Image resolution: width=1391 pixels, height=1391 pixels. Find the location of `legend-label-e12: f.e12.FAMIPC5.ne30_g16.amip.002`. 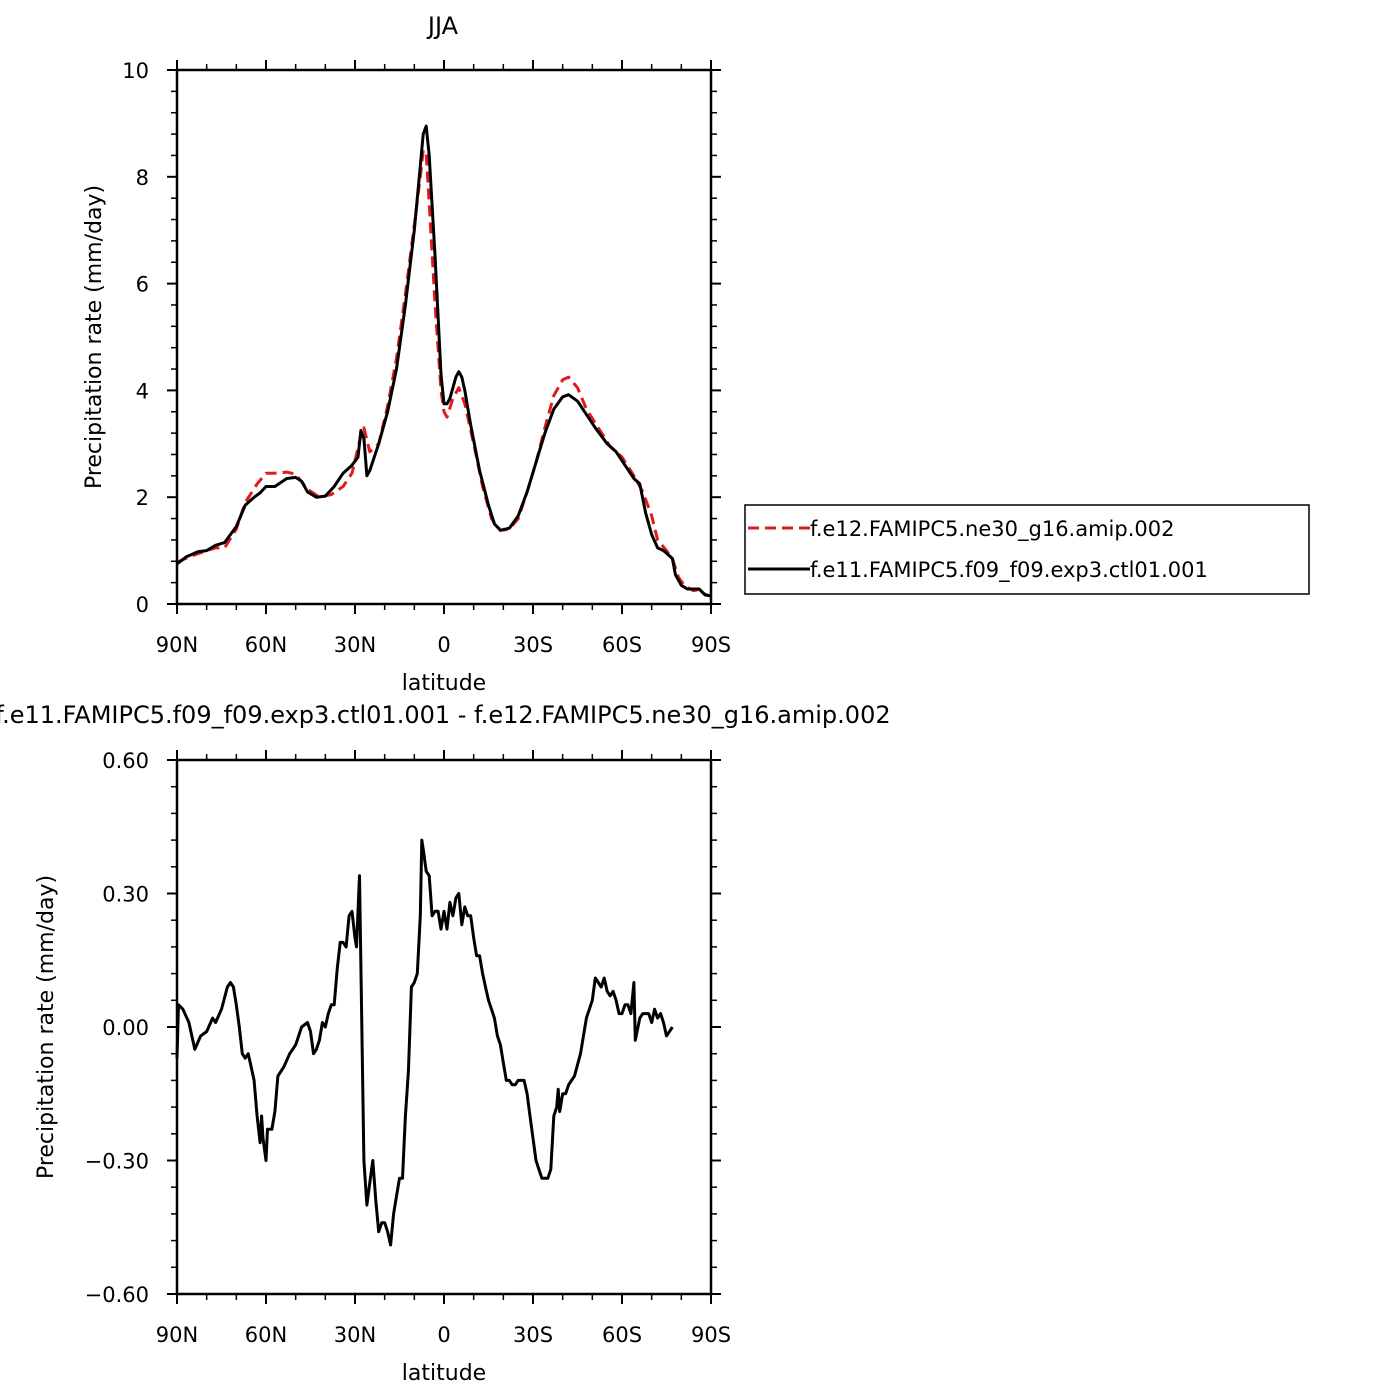

legend-label-e12: f.e12.FAMIPC5.ne30_g16.amip.002 is located at coordinates (992, 529).